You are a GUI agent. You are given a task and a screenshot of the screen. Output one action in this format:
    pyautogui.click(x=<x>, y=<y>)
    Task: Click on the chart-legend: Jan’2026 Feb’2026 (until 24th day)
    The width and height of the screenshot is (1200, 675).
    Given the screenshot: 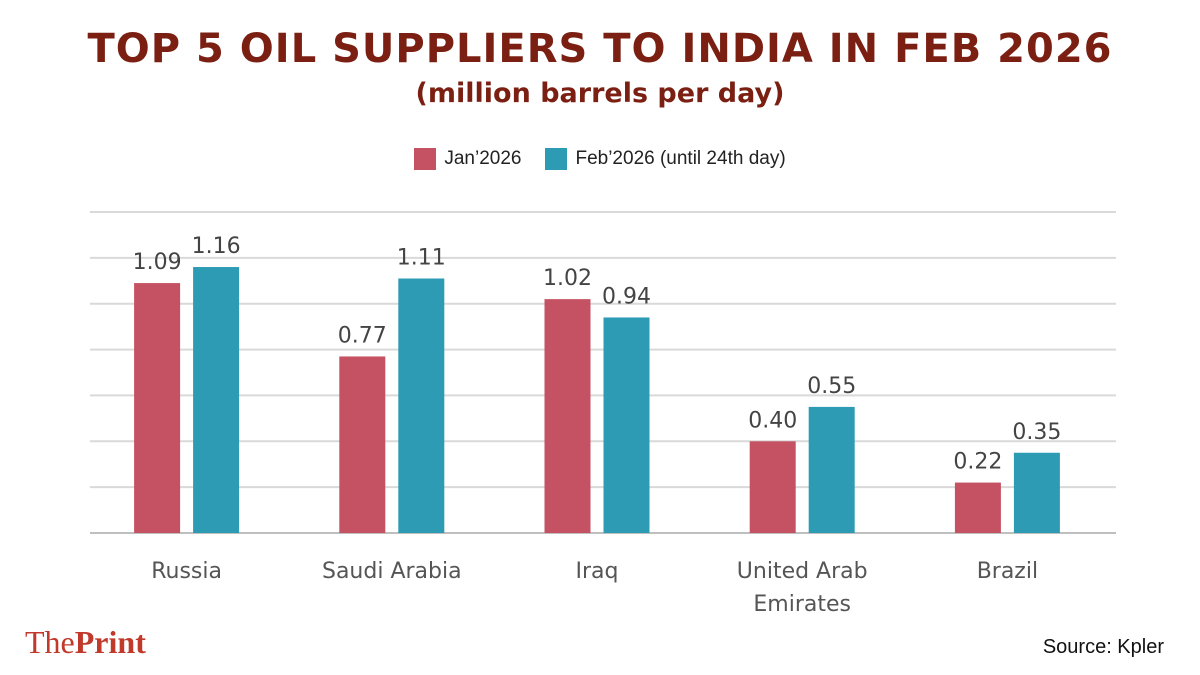 What is the action you would take?
    pyautogui.click(x=600, y=159)
    